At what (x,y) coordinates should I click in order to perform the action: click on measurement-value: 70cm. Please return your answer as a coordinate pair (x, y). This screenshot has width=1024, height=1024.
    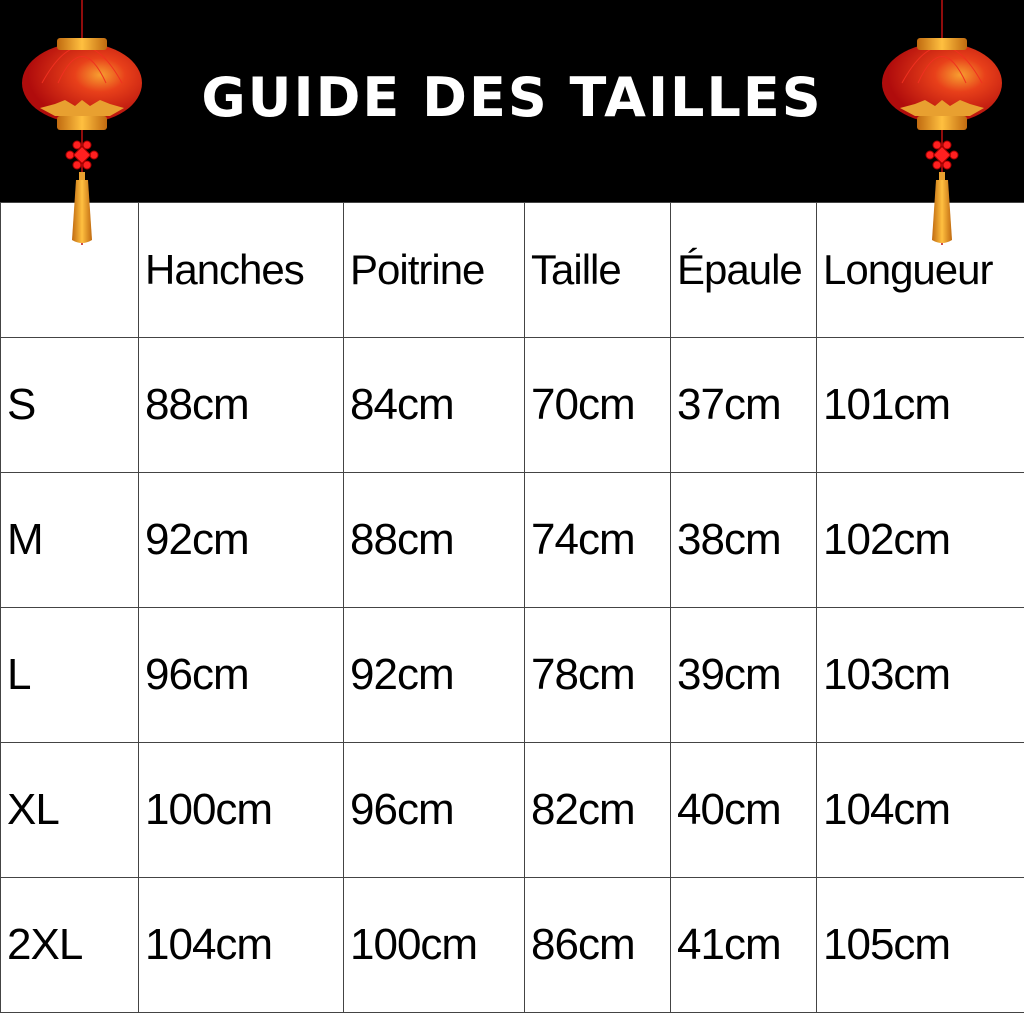
    Looking at the image, I should click on (583, 404).